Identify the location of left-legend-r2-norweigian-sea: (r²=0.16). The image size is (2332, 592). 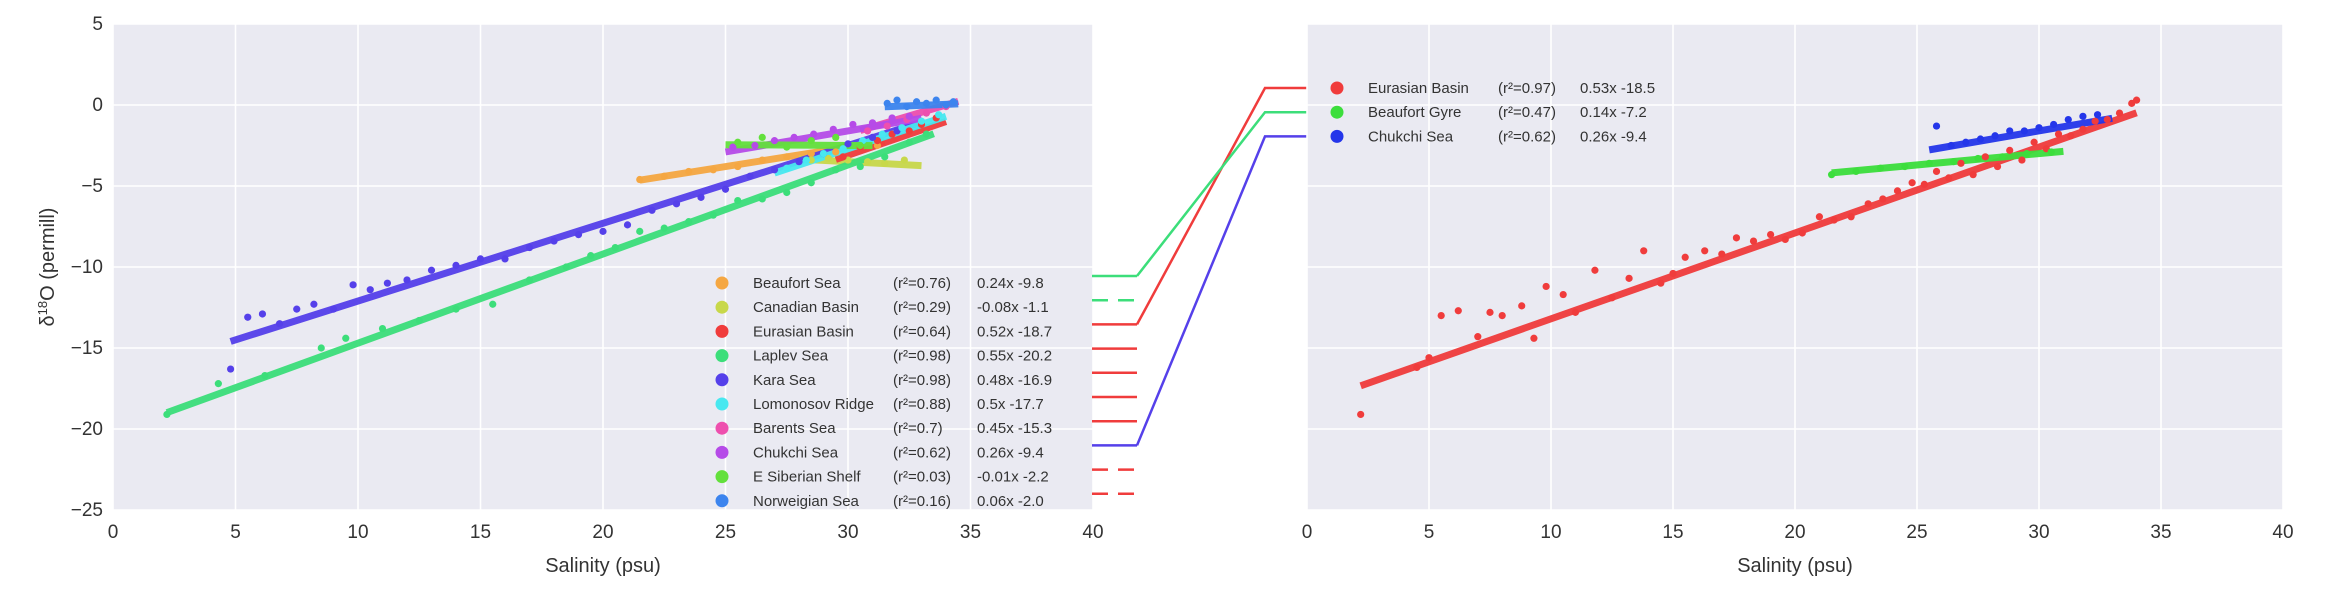
(922, 501).